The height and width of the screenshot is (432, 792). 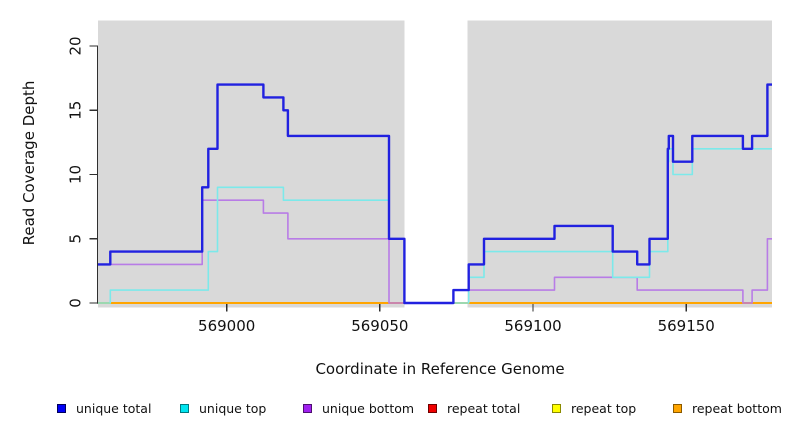 I want to click on legend-item-repeat-total: repeat total, so click(x=474, y=408).